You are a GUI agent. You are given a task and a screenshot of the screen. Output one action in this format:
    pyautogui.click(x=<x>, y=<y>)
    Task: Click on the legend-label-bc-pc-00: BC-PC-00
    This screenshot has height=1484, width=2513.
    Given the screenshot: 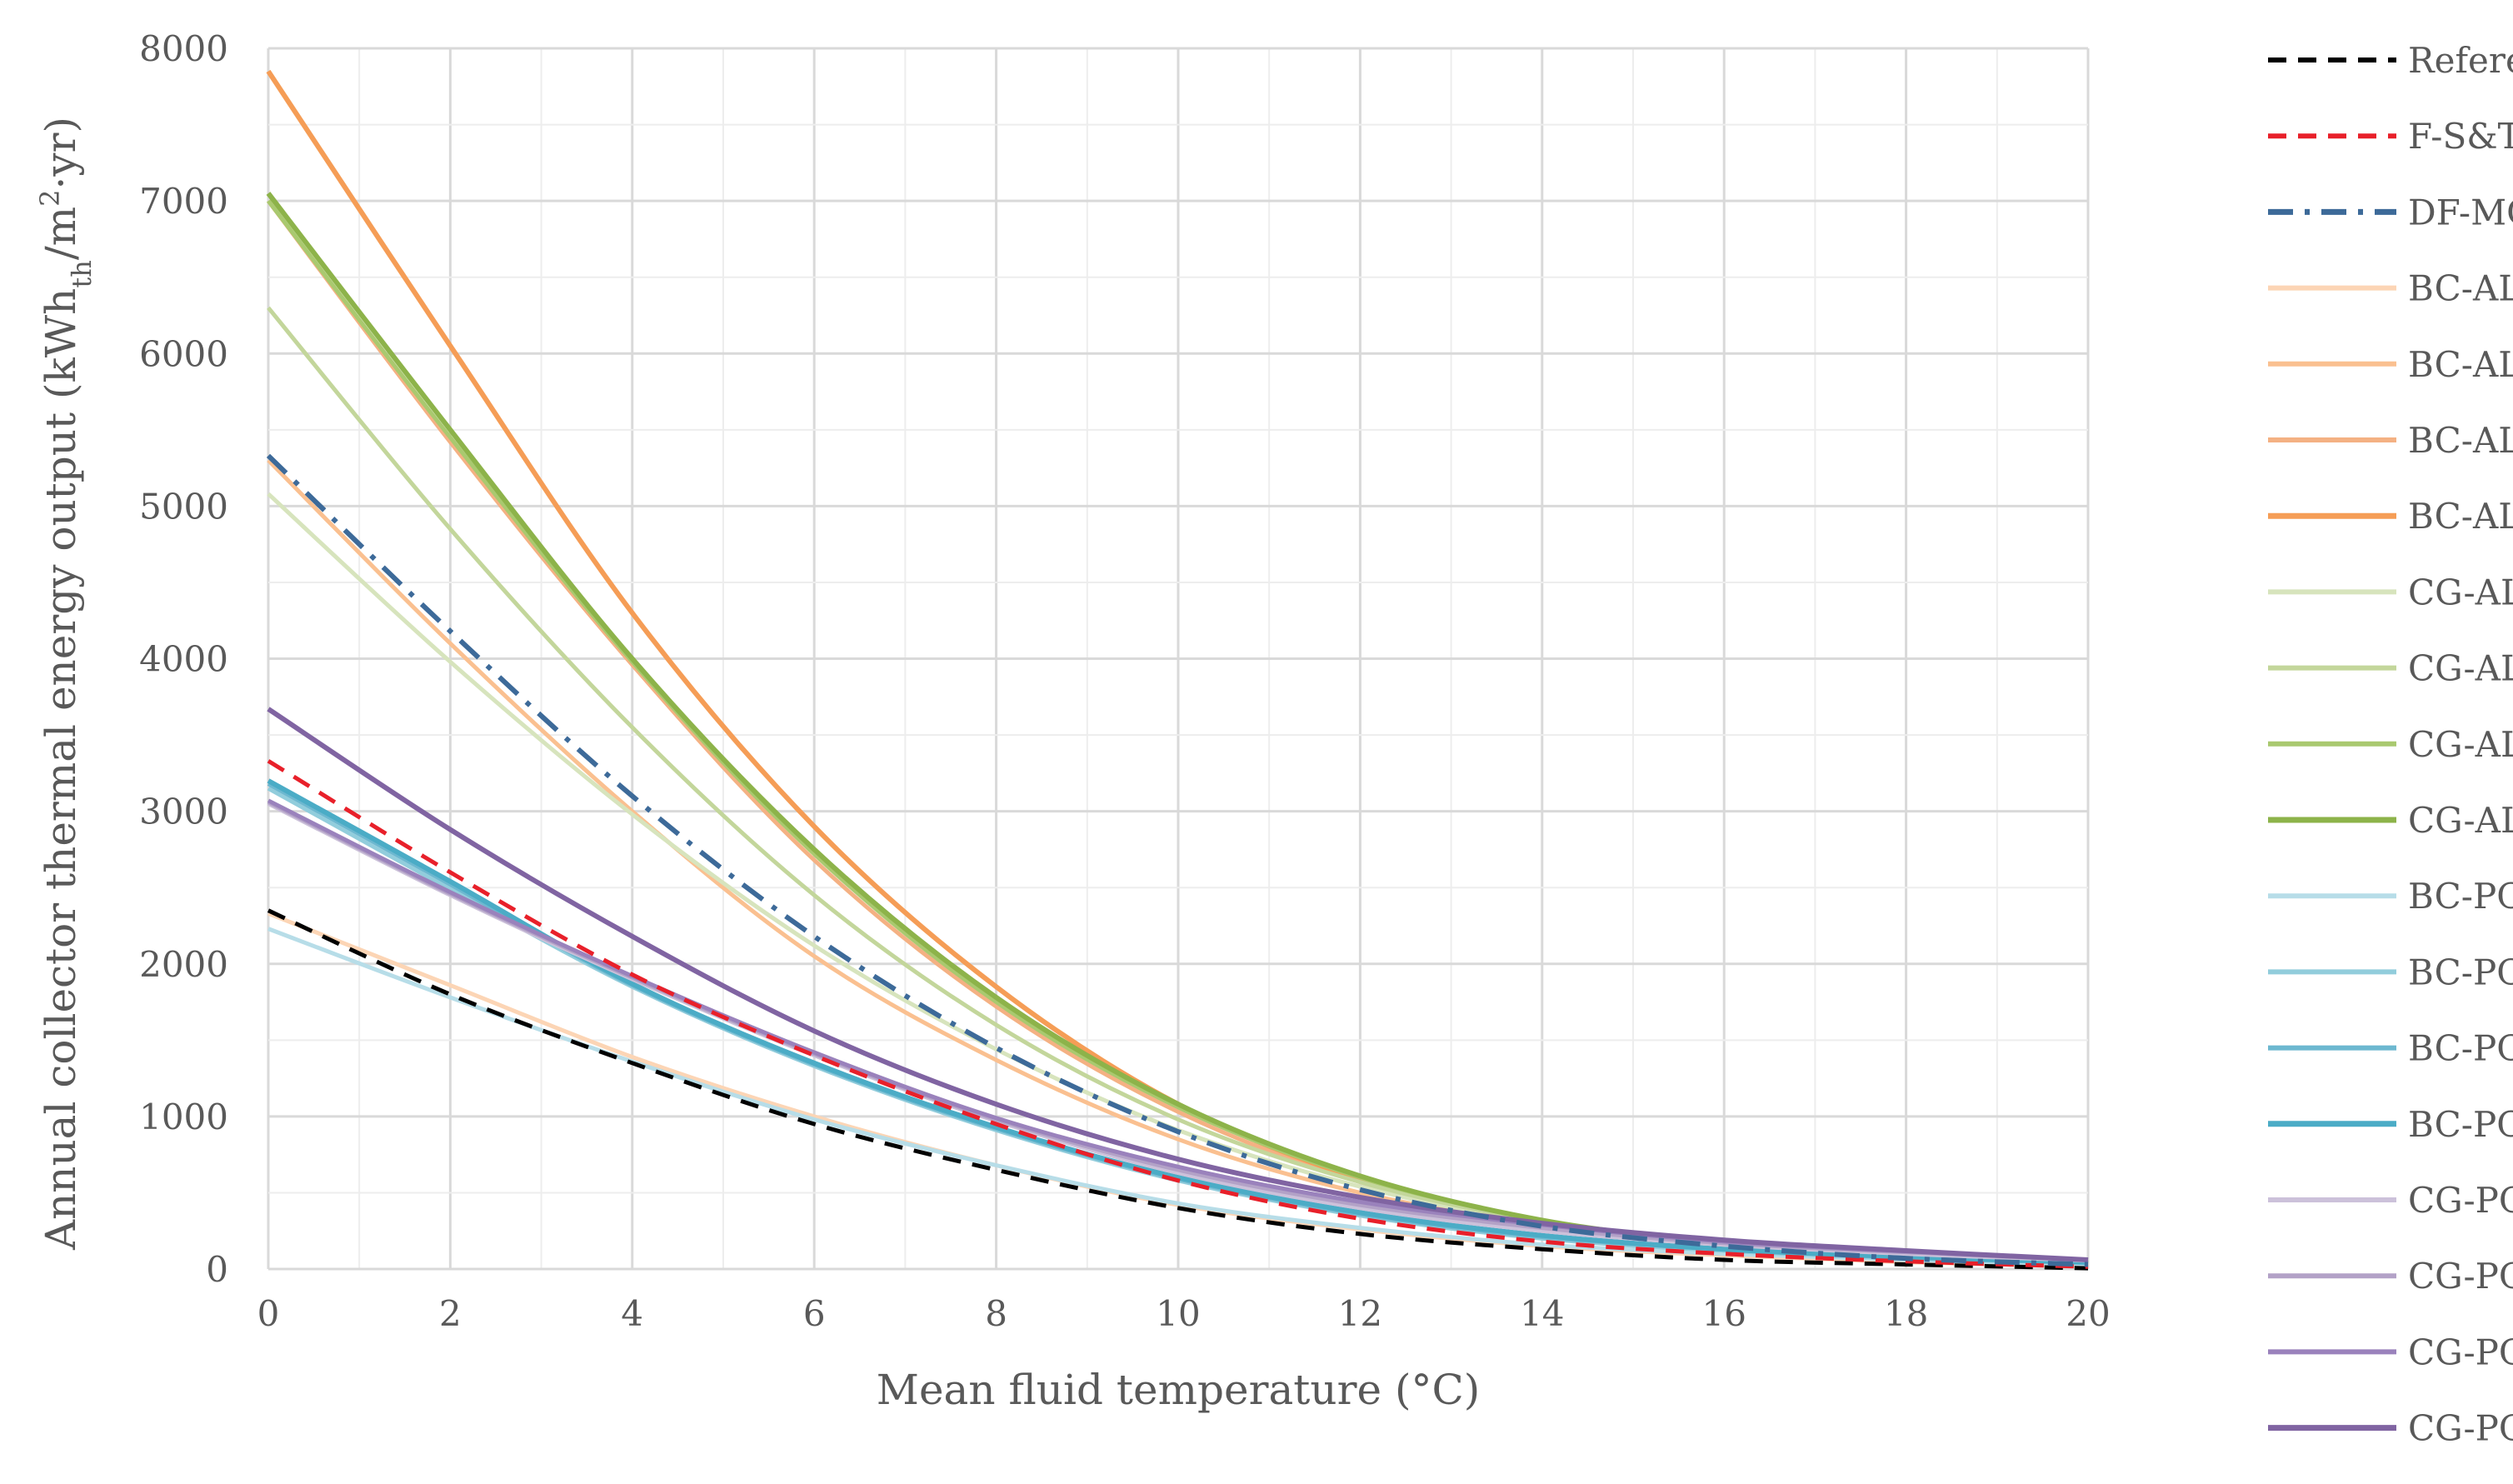 What is the action you would take?
    pyautogui.click(x=2460, y=896)
    